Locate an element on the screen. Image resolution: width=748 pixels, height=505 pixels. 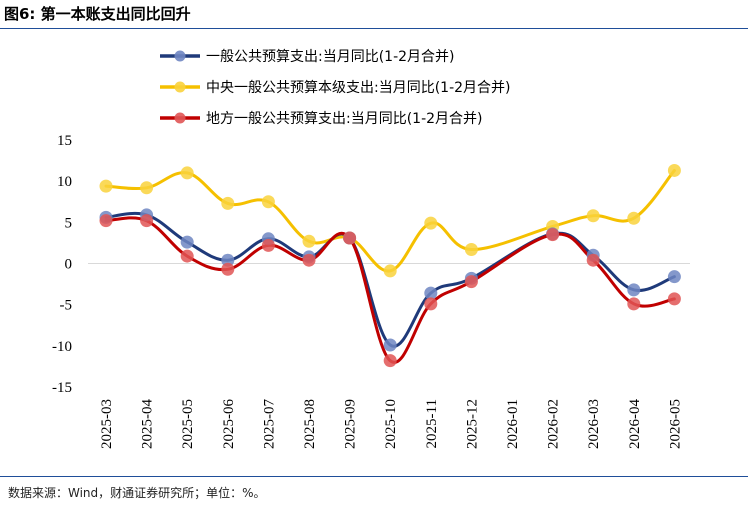
top-rule is located at coordinates (374, 28).